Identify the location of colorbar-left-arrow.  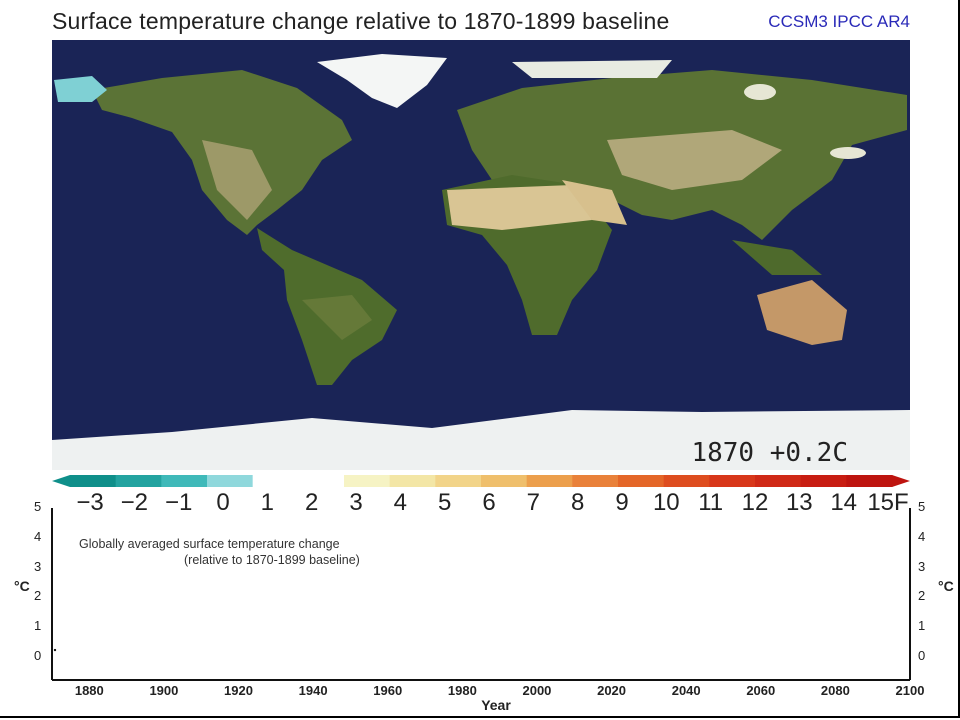
(61, 481).